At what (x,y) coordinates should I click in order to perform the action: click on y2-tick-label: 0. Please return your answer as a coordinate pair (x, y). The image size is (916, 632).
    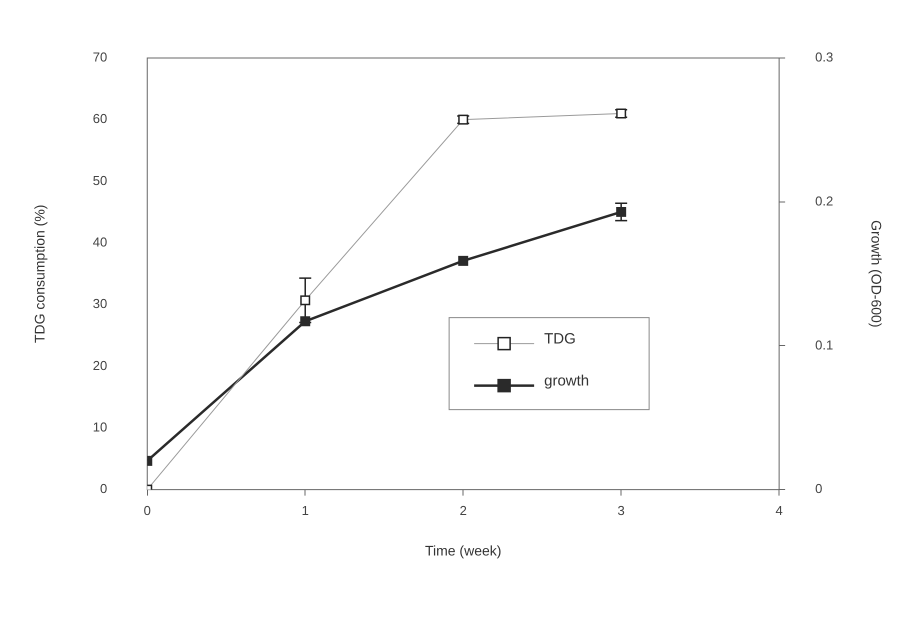
    Looking at the image, I should click on (818, 488).